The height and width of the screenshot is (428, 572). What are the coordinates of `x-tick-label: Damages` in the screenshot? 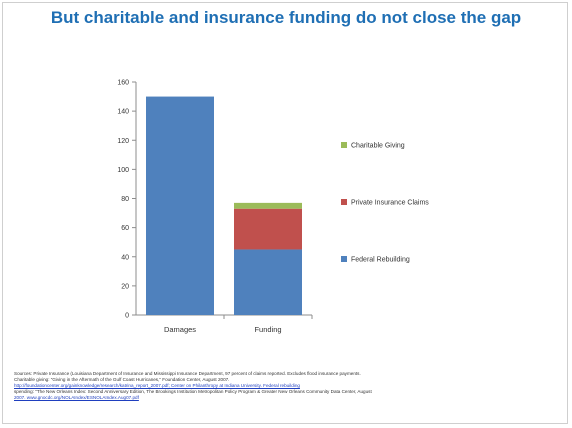 It's located at (180, 329).